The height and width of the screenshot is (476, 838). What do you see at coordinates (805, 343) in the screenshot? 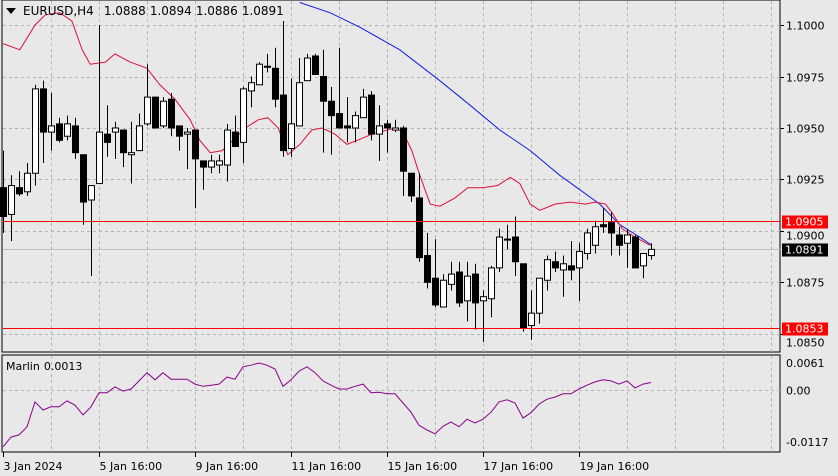
I see `price-axis-label: 1.0850` at bounding box center [805, 343].